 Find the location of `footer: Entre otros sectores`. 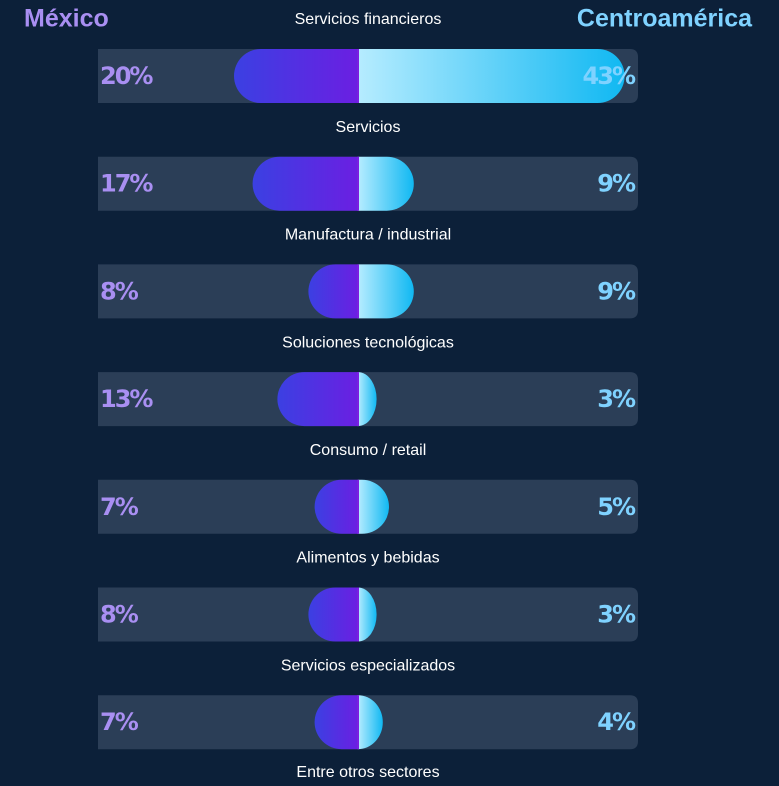

footer: Entre otros sectores is located at coordinates (367, 772).